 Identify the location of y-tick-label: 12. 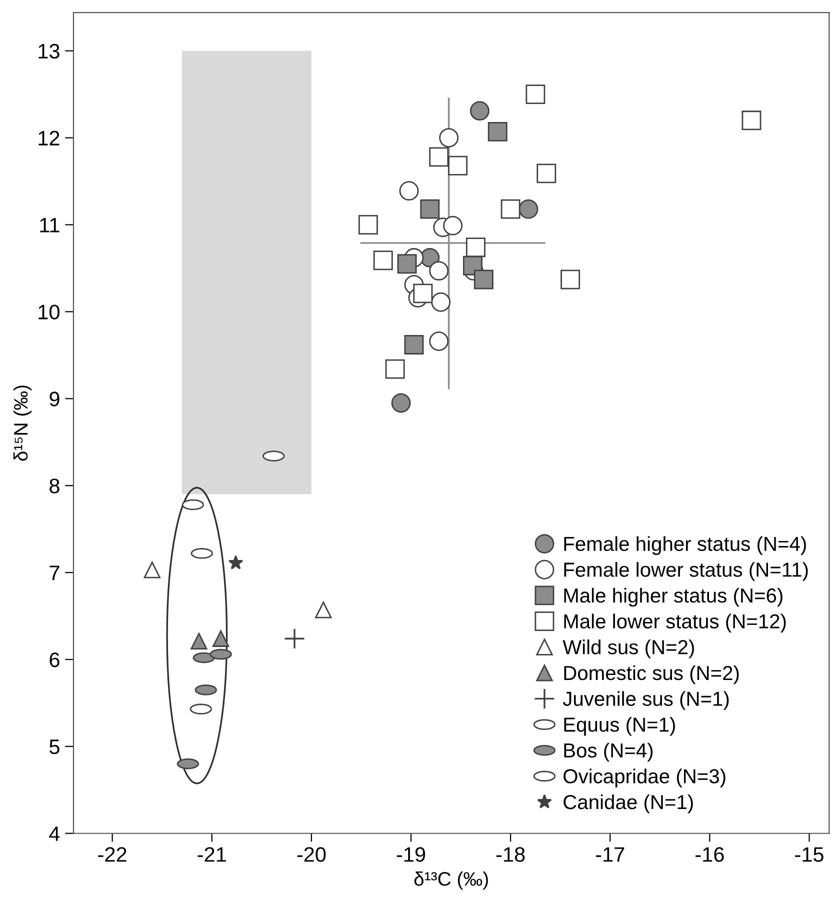
(49, 138).